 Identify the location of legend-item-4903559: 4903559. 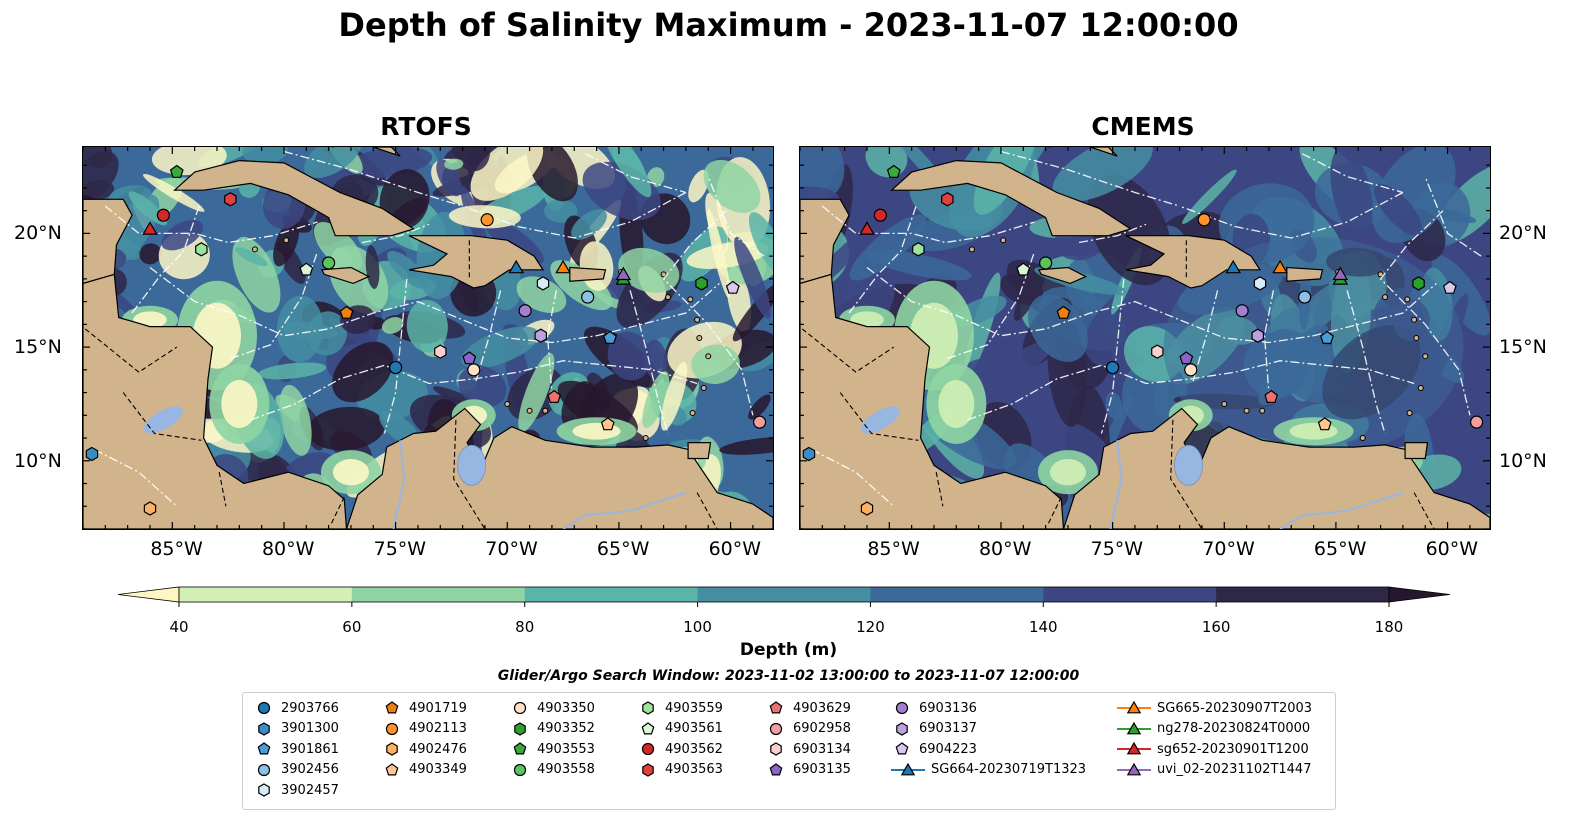
(680, 708).